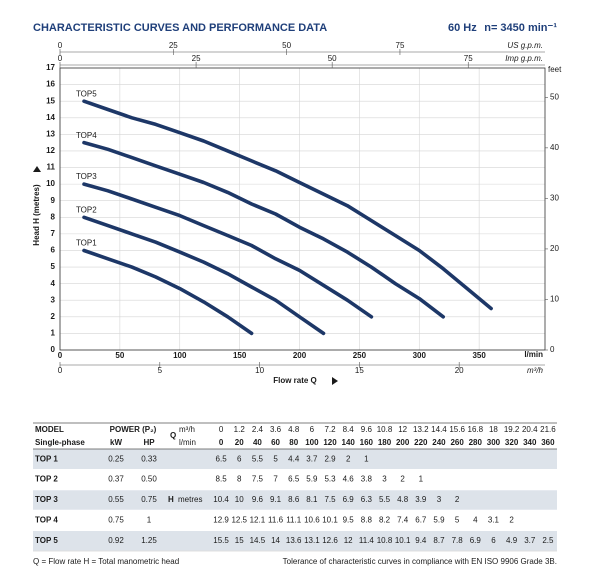  Describe the element at coordinates (258, 429) in the screenshot. I see `flow-m3h: 2.4` at that location.